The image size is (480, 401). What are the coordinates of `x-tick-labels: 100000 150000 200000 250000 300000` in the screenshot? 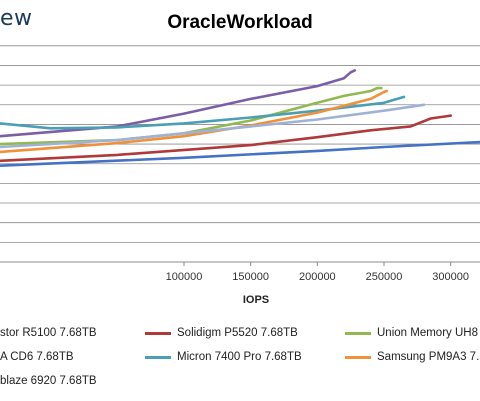 It's located at (317, 277).